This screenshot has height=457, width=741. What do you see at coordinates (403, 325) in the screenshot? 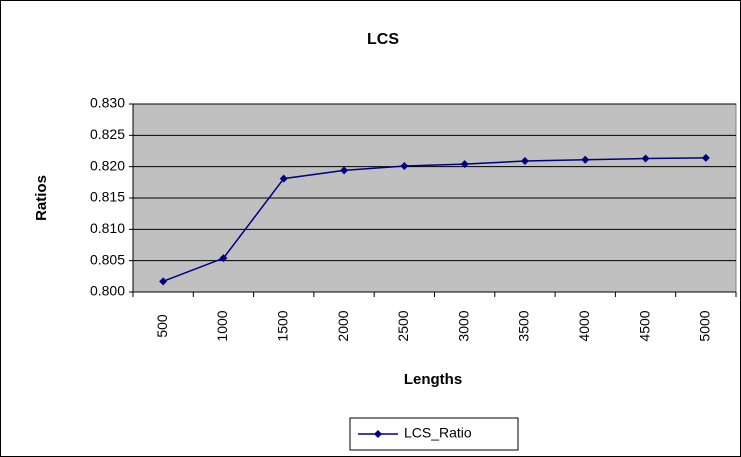
I see `x-tick-label: 2500` at bounding box center [403, 325].